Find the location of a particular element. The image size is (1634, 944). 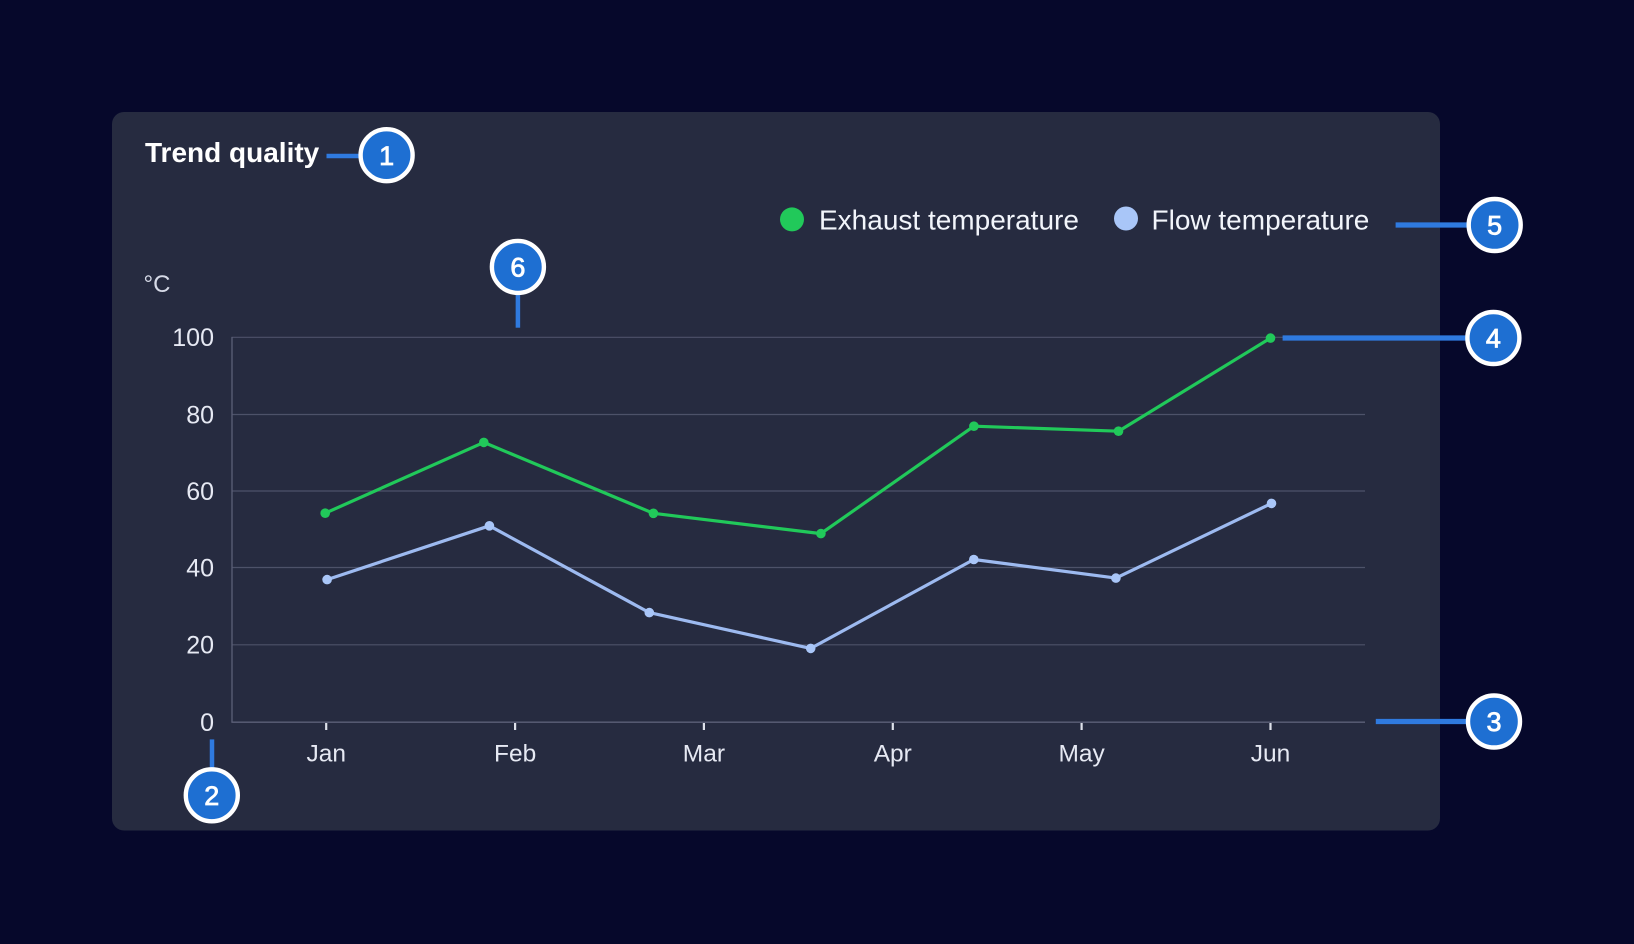

svg-text: Feb is located at coordinates (515, 754).